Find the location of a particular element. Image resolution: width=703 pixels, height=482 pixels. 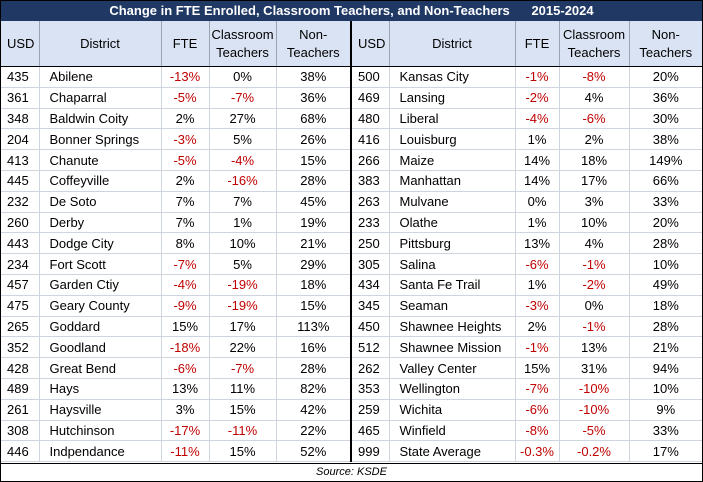

left-fte-cell: -11% is located at coordinates (185, 451).